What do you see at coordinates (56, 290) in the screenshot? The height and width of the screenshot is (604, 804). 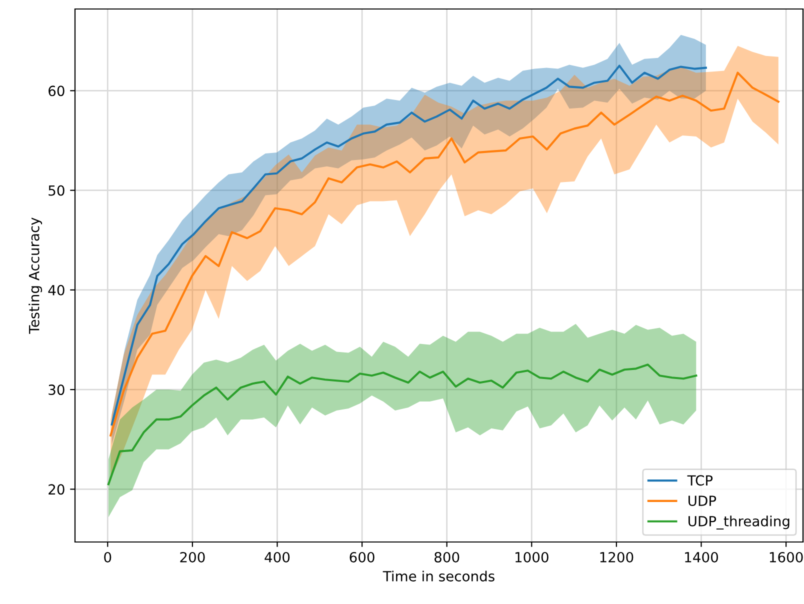 I see `y-tick-label: 40` at bounding box center [56, 290].